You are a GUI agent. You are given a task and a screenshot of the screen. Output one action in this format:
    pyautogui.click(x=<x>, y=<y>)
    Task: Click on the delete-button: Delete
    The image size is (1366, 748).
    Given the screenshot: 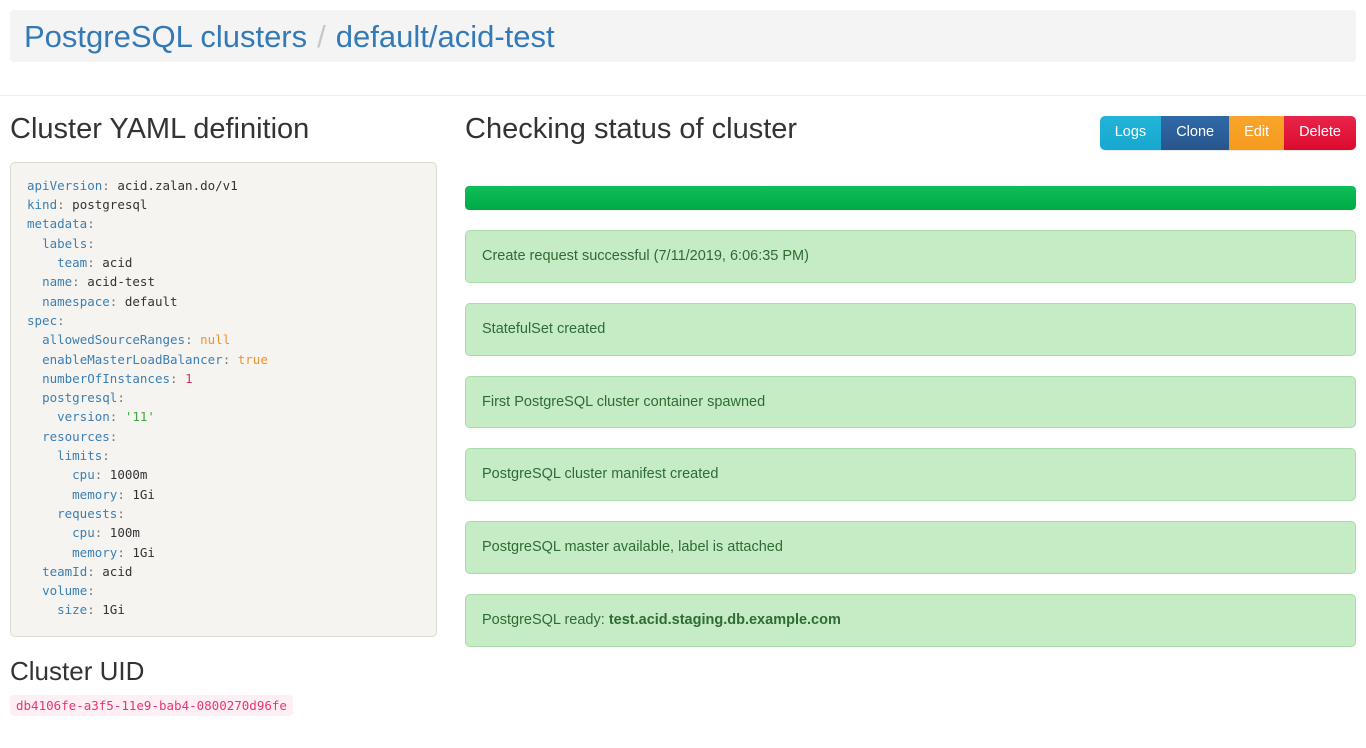 What is the action you would take?
    pyautogui.click(x=1320, y=133)
    